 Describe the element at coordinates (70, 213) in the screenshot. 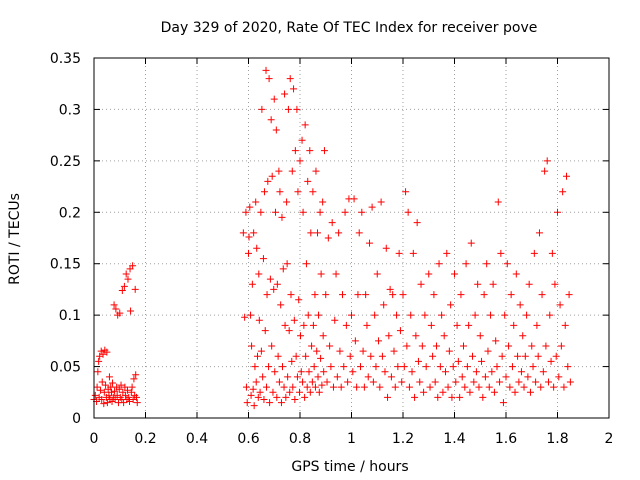

I see `y-tick-label: 0.2` at that location.